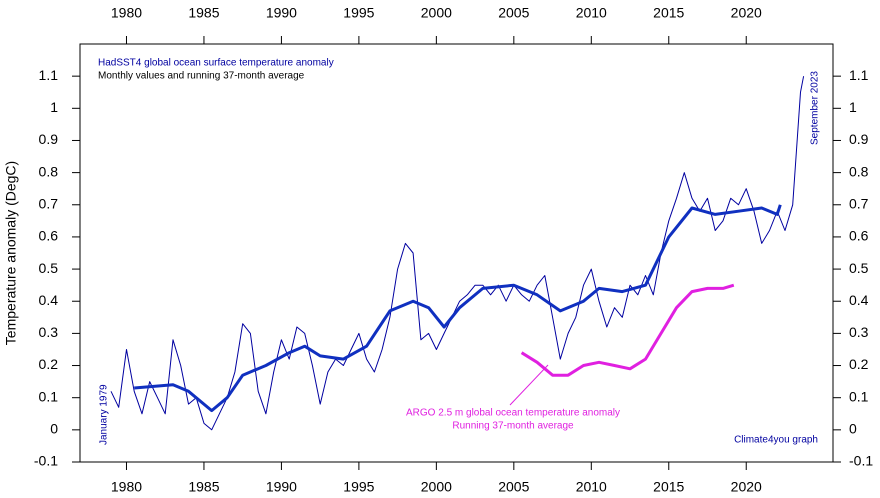 The height and width of the screenshot is (498, 880). What do you see at coordinates (815, 108) in the screenshot?
I see `end-label: September 2023` at bounding box center [815, 108].